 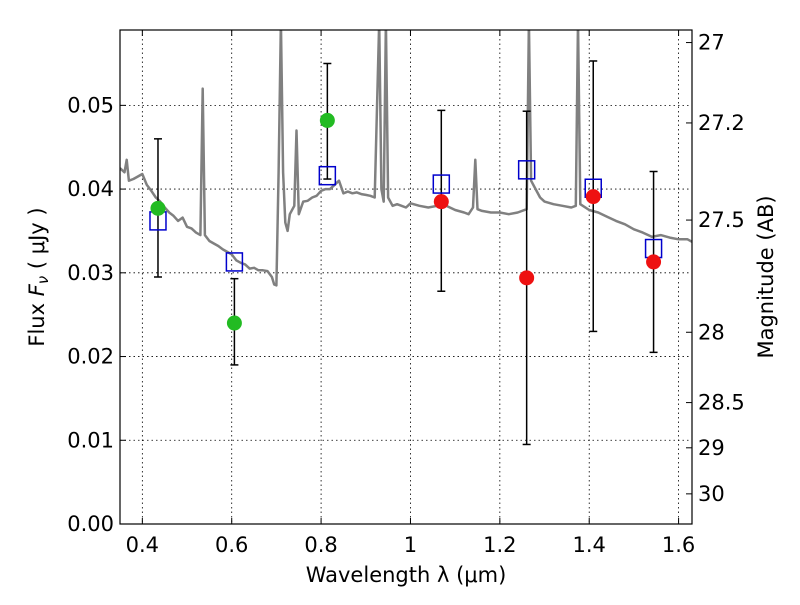 What do you see at coordinates (678, 545) in the screenshot?
I see `x-tick-label: 1.6` at bounding box center [678, 545].